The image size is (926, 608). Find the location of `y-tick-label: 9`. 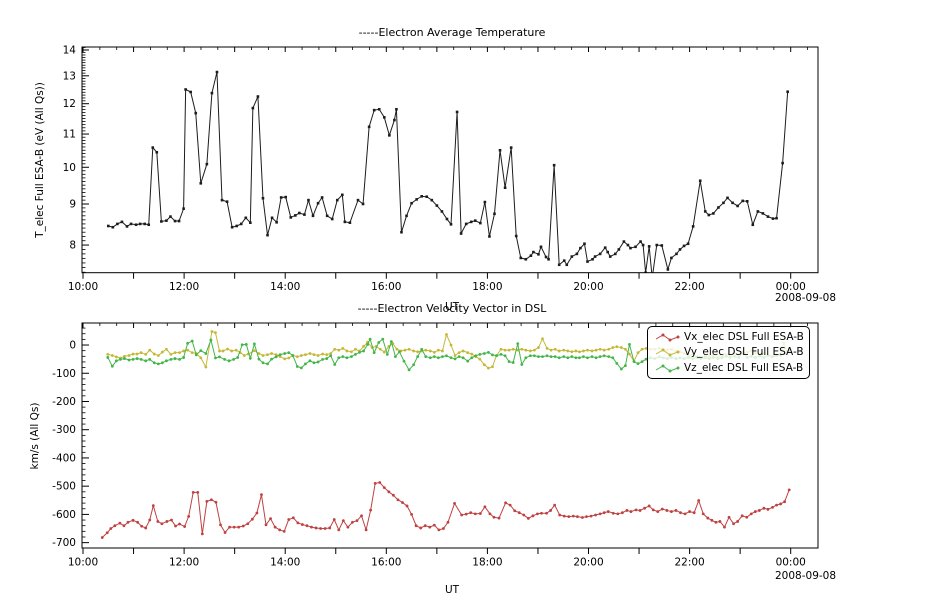

y-tick-label: 9 is located at coordinates (72, 204).